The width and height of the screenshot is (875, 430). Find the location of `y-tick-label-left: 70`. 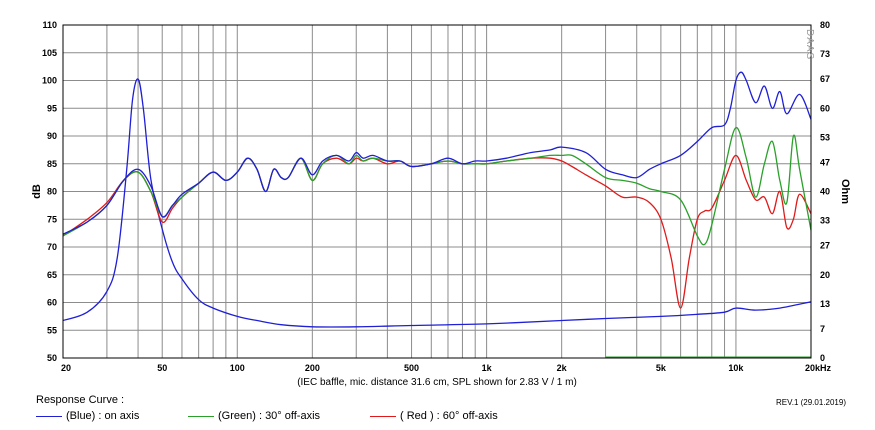

y-tick-label-left: 70 is located at coordinates (52, 247).